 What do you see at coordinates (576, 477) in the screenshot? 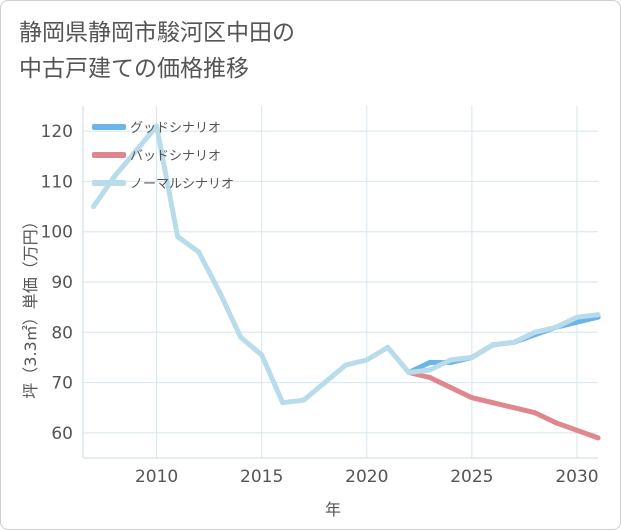
I see `x-tick-label: 2030` at bounding box center [576, 477].